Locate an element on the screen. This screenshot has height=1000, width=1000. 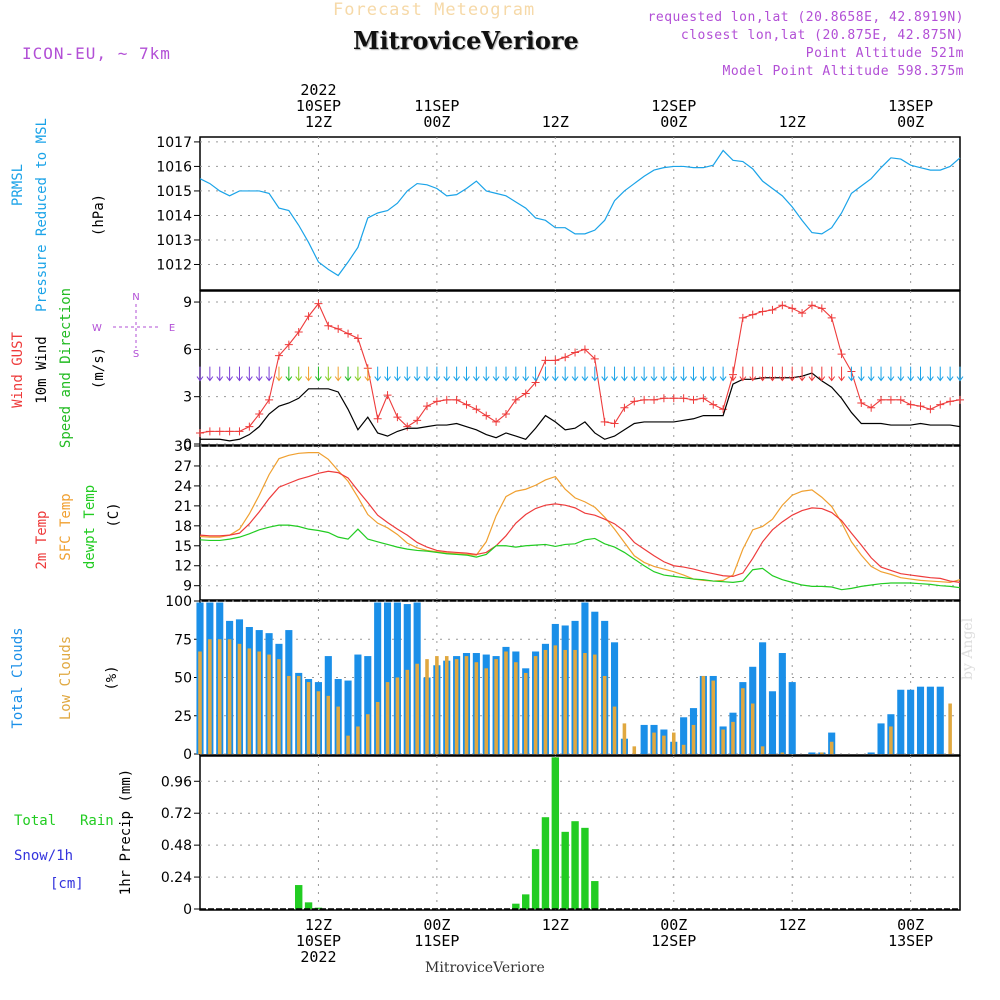
model-point-altitude: Model Point Altitude 598.375m is located at coordinates (843, 71).